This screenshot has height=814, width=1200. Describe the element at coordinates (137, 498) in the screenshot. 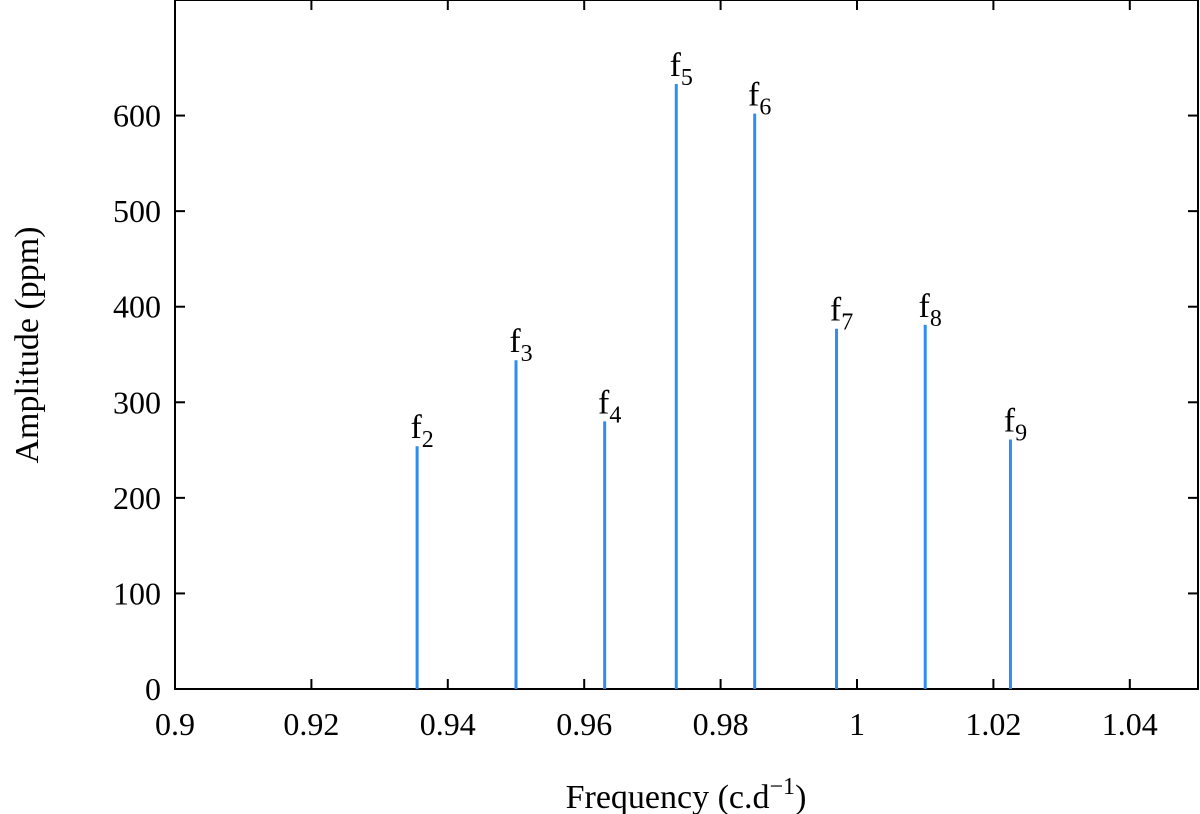

I see `y-tick-label: 200` at that location.